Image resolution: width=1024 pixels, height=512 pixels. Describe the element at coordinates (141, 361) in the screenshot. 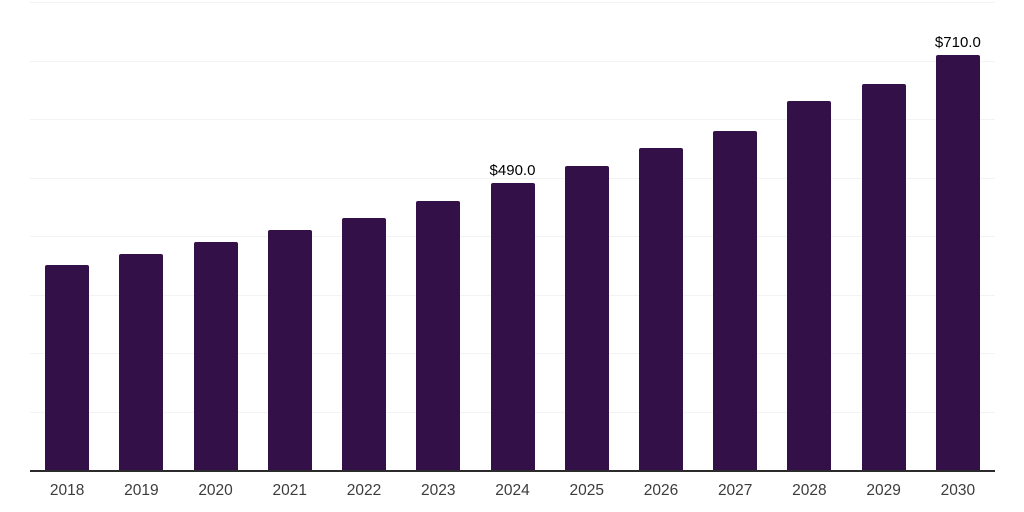

I see `bar-2019` at that location.